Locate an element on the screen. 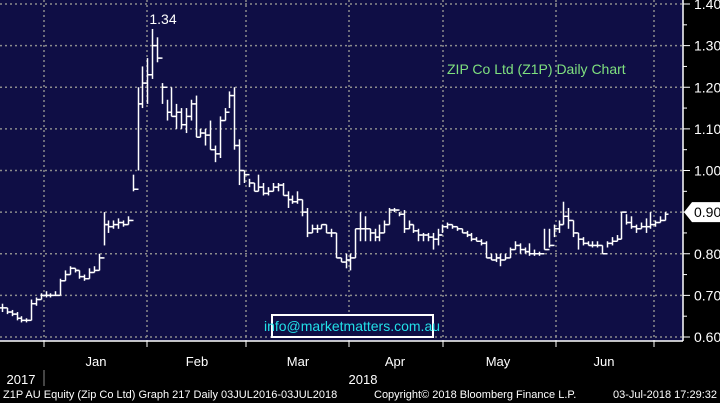 The height and width of the screenshot is (403, 720). y-tick-label: 1.10 is located at coordinates (707, 129).